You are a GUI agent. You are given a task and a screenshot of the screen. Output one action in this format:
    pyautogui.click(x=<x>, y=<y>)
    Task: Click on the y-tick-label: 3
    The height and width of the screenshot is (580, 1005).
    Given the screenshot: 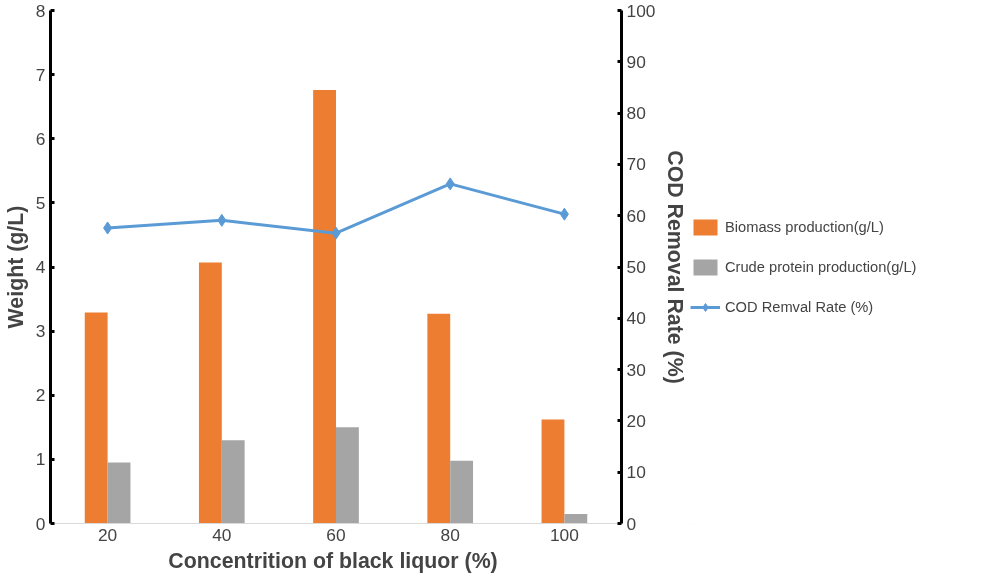 What is the action you would take?
    pyautogui.click(x=40, y=331)
    